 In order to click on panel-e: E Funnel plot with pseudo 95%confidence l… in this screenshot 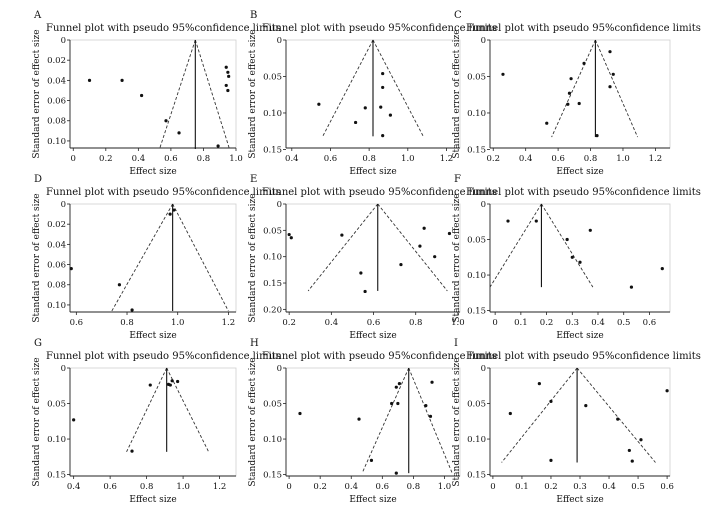, I will do `click(372, 257)`.